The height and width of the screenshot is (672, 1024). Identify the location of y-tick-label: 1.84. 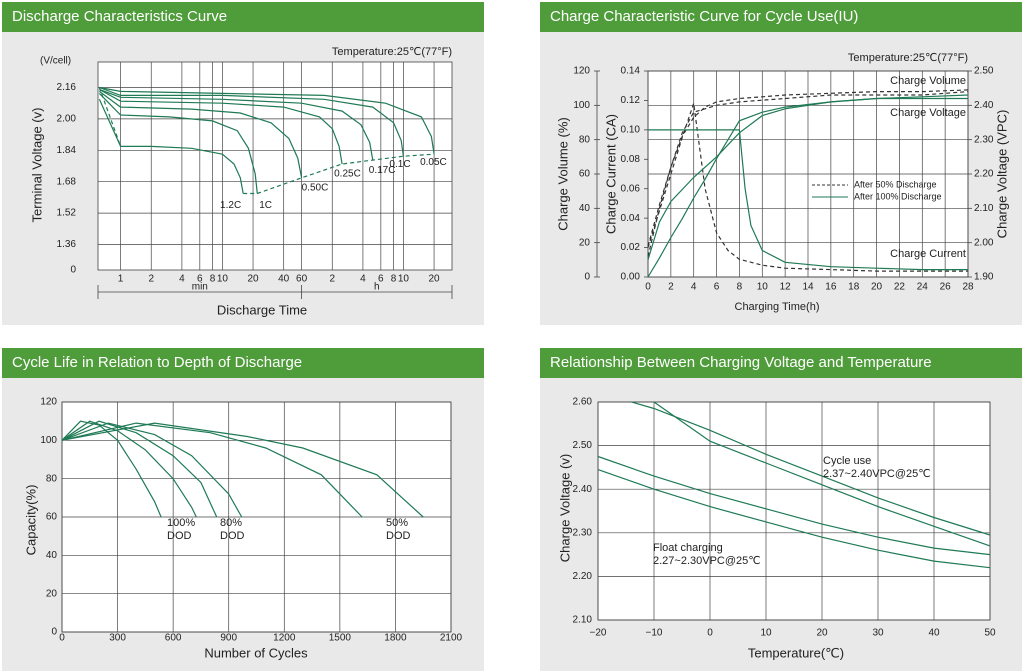
(67, 150).